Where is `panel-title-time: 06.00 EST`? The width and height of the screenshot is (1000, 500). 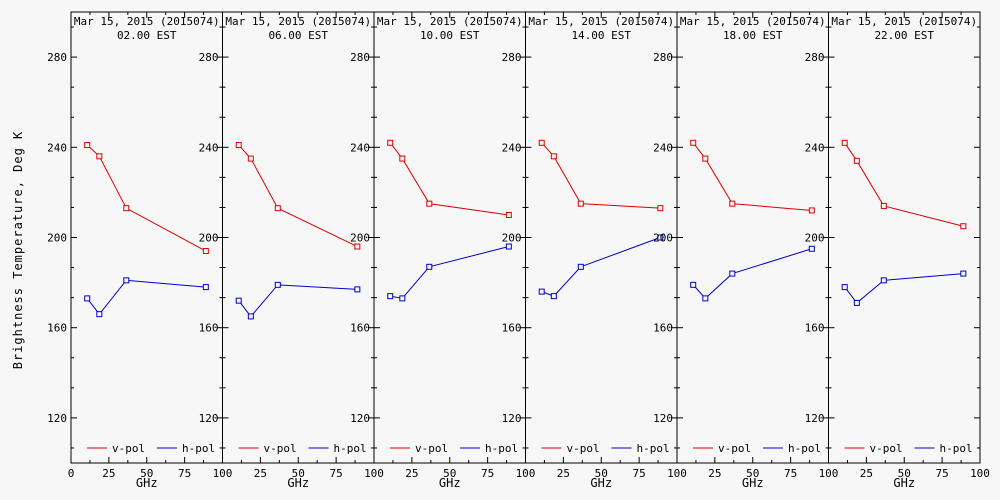 panel-title-time: 06.00 EST is located at coordinates (298, 35).